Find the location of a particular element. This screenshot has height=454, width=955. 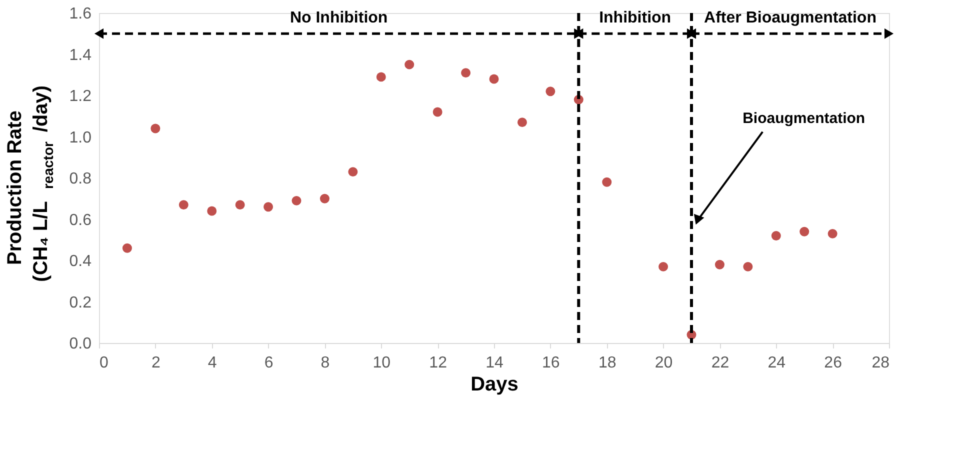

y-tick-label: 0.4 is located at coordinates (80, 261).